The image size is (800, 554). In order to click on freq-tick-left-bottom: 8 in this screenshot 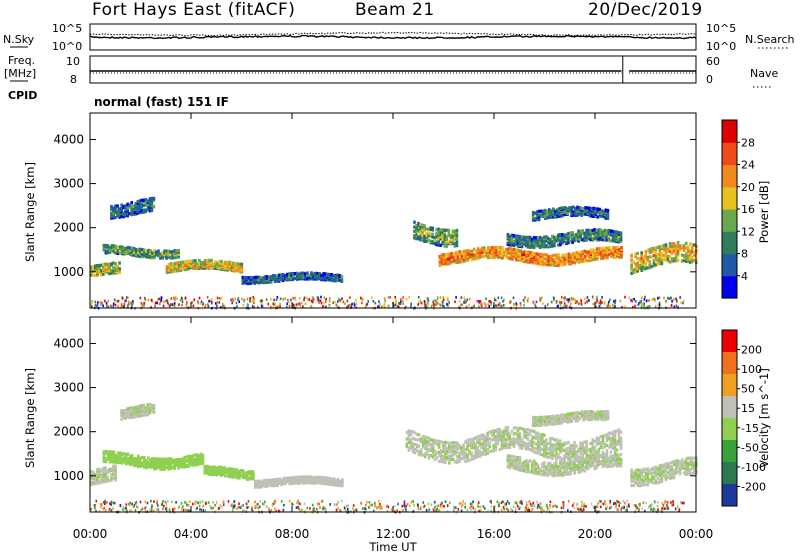, I will do `click(73, 79)`.